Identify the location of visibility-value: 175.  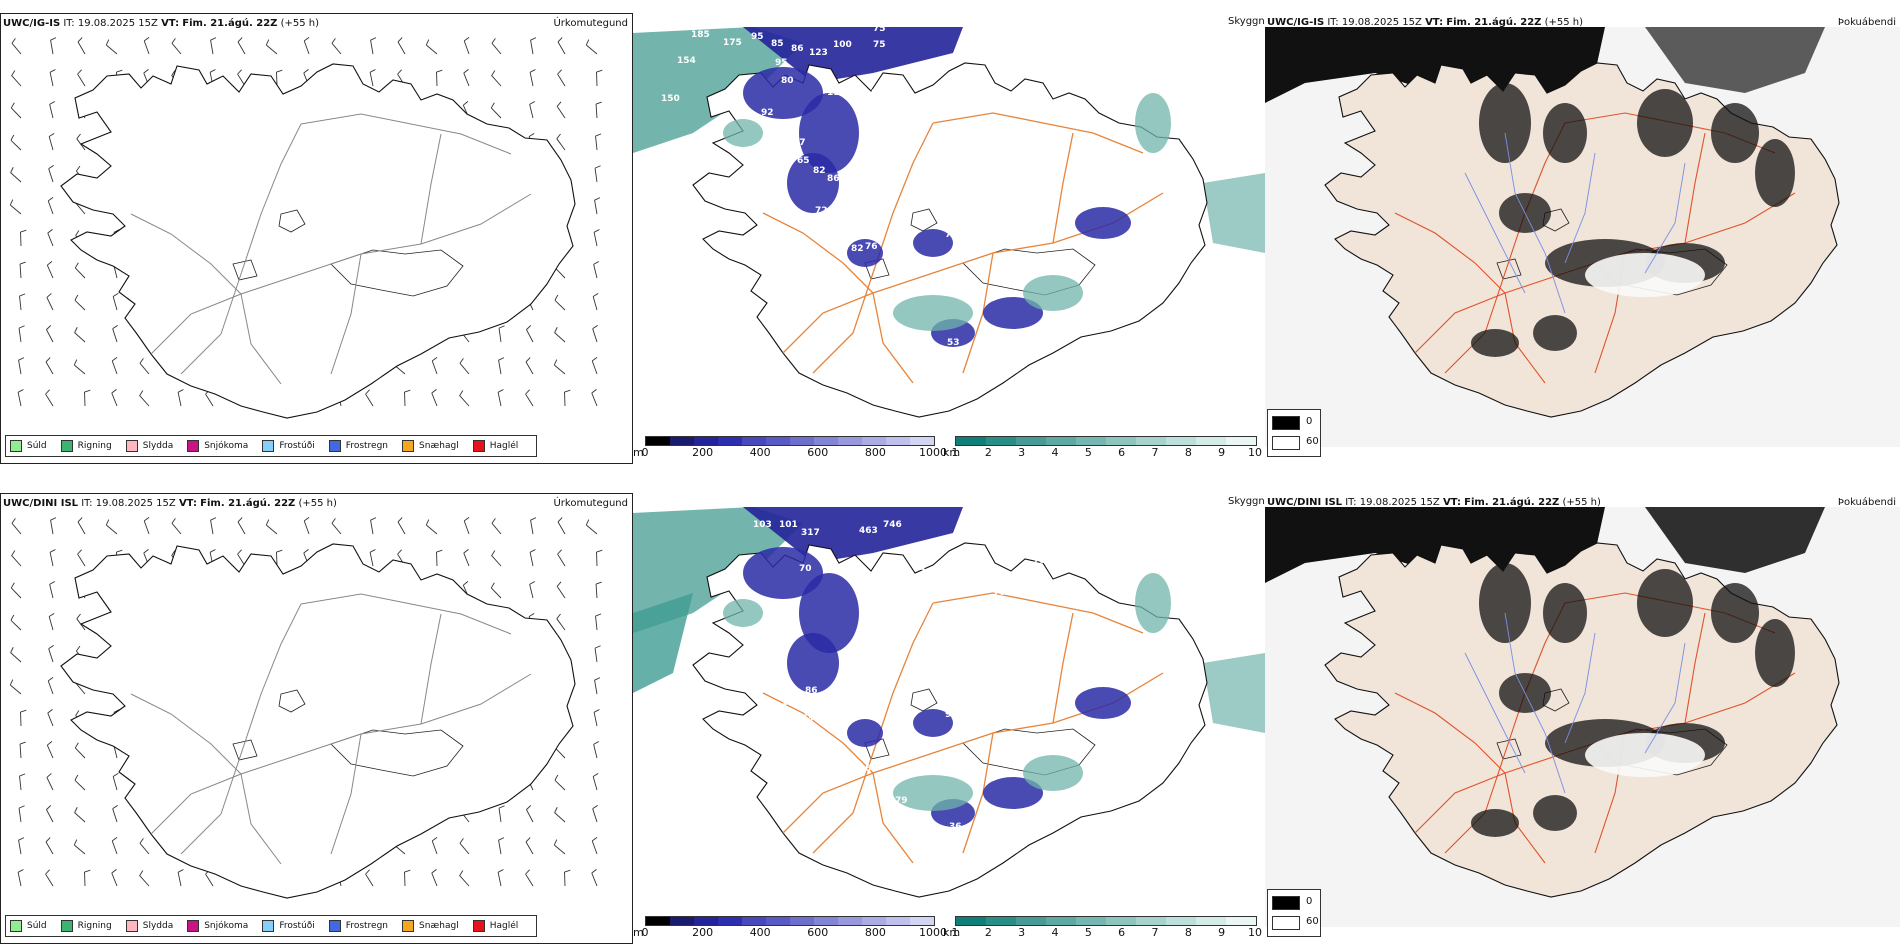
(732, 43).